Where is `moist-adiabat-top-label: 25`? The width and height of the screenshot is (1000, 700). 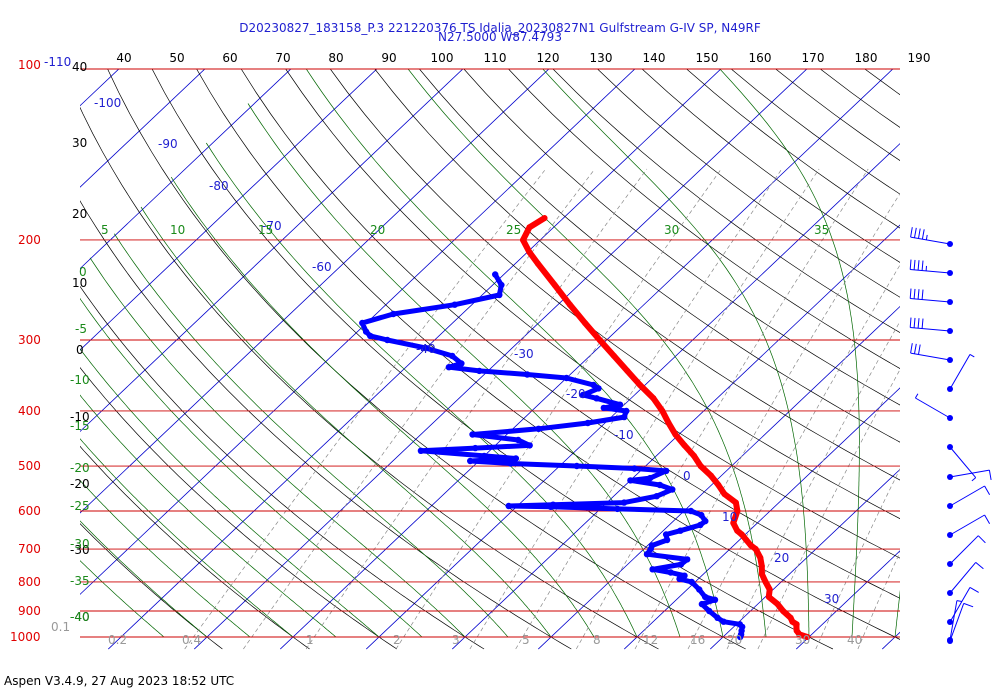
moist-adiabat-top-label: 25 is located at coordinates (513, 230).